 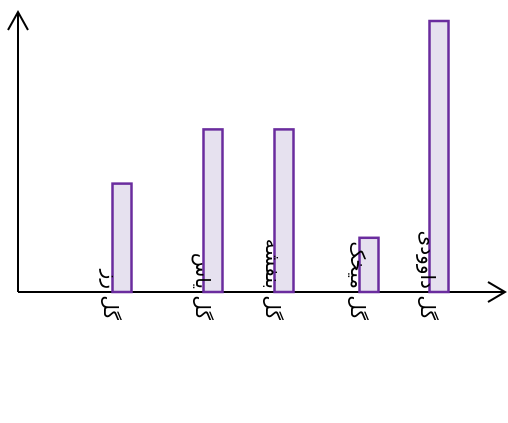 I want to click on category-label-4: گل میخک, so click(x=358, y=280).